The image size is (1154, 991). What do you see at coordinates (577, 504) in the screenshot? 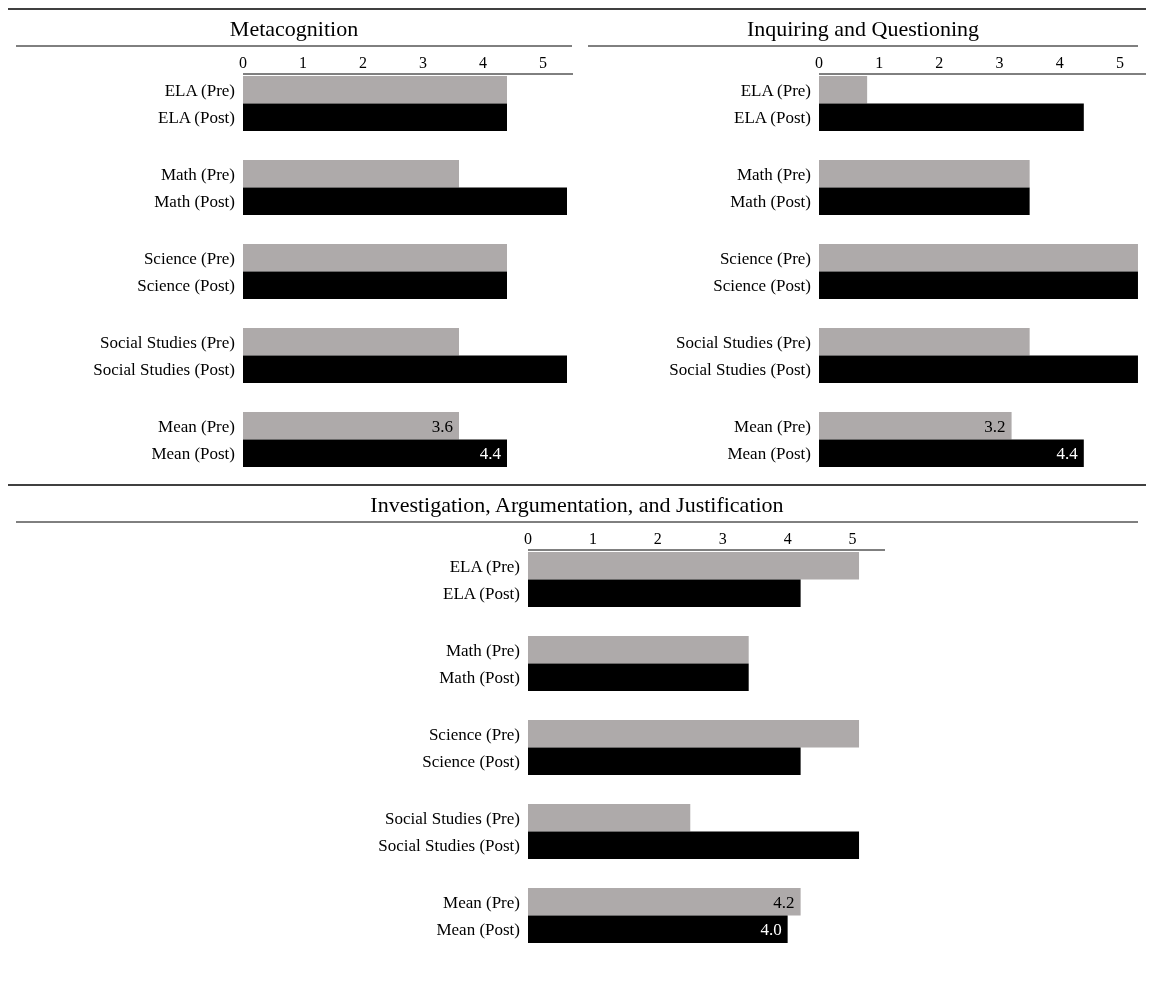
I see `chart-title: Investigation, Argumentation, and Justification` at bounding box center [577, 504].